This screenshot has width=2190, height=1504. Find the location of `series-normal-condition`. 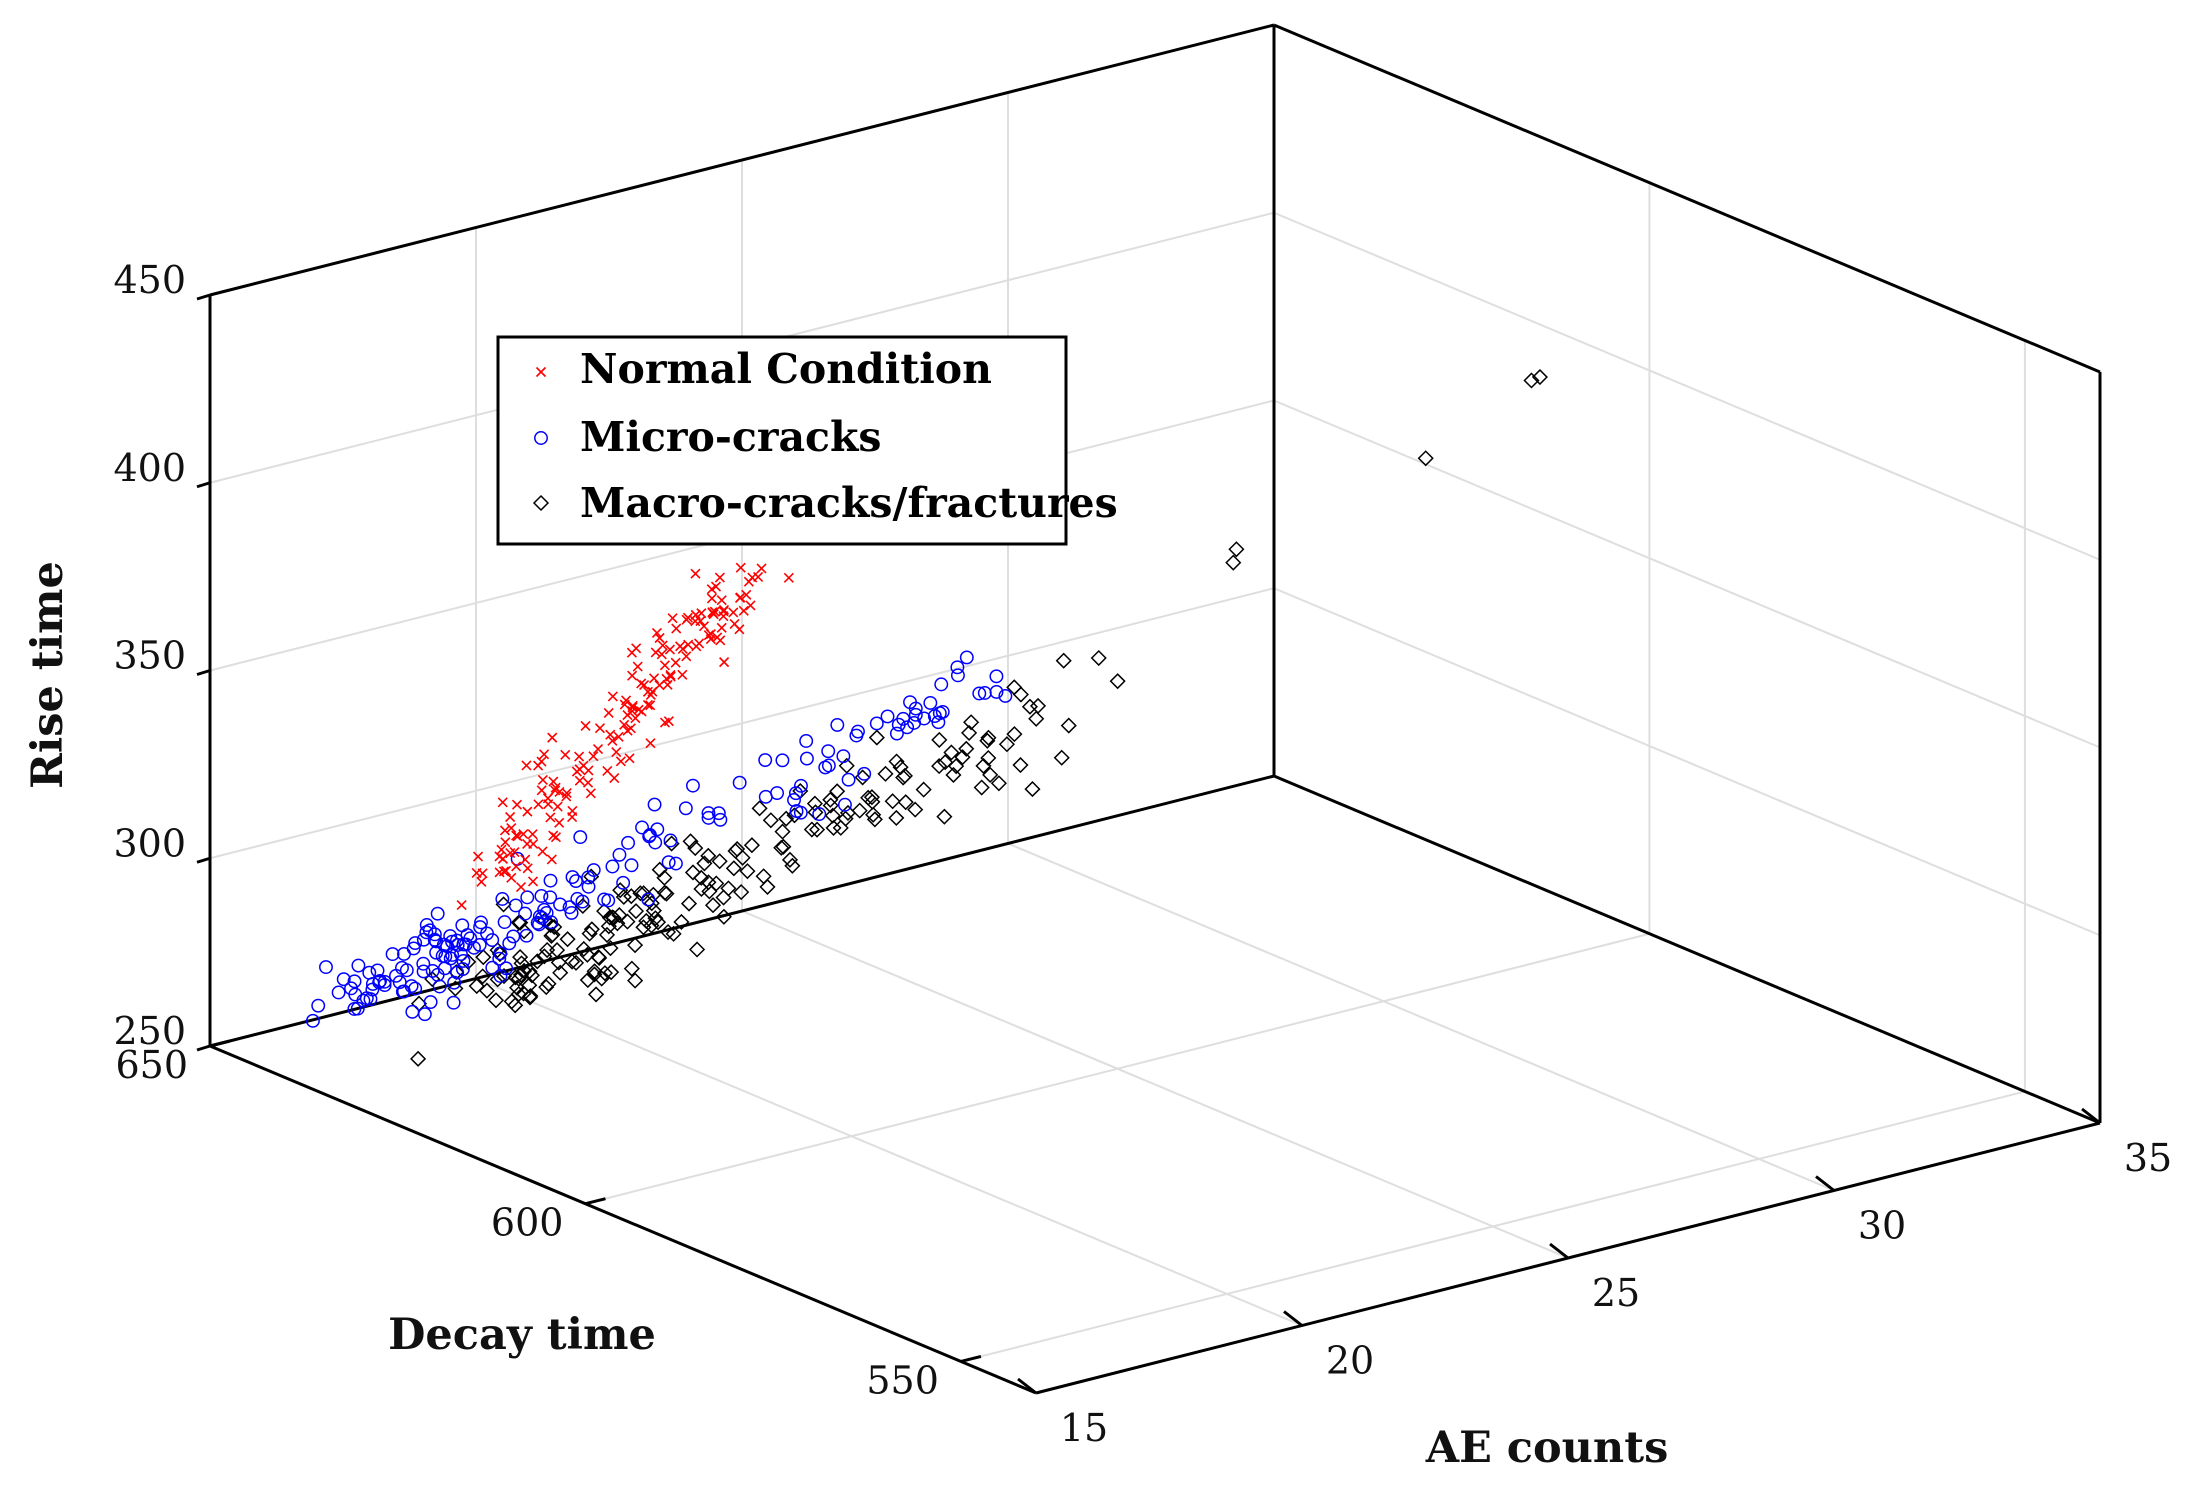

series-normal-condition is located at coordinates (625, 736).